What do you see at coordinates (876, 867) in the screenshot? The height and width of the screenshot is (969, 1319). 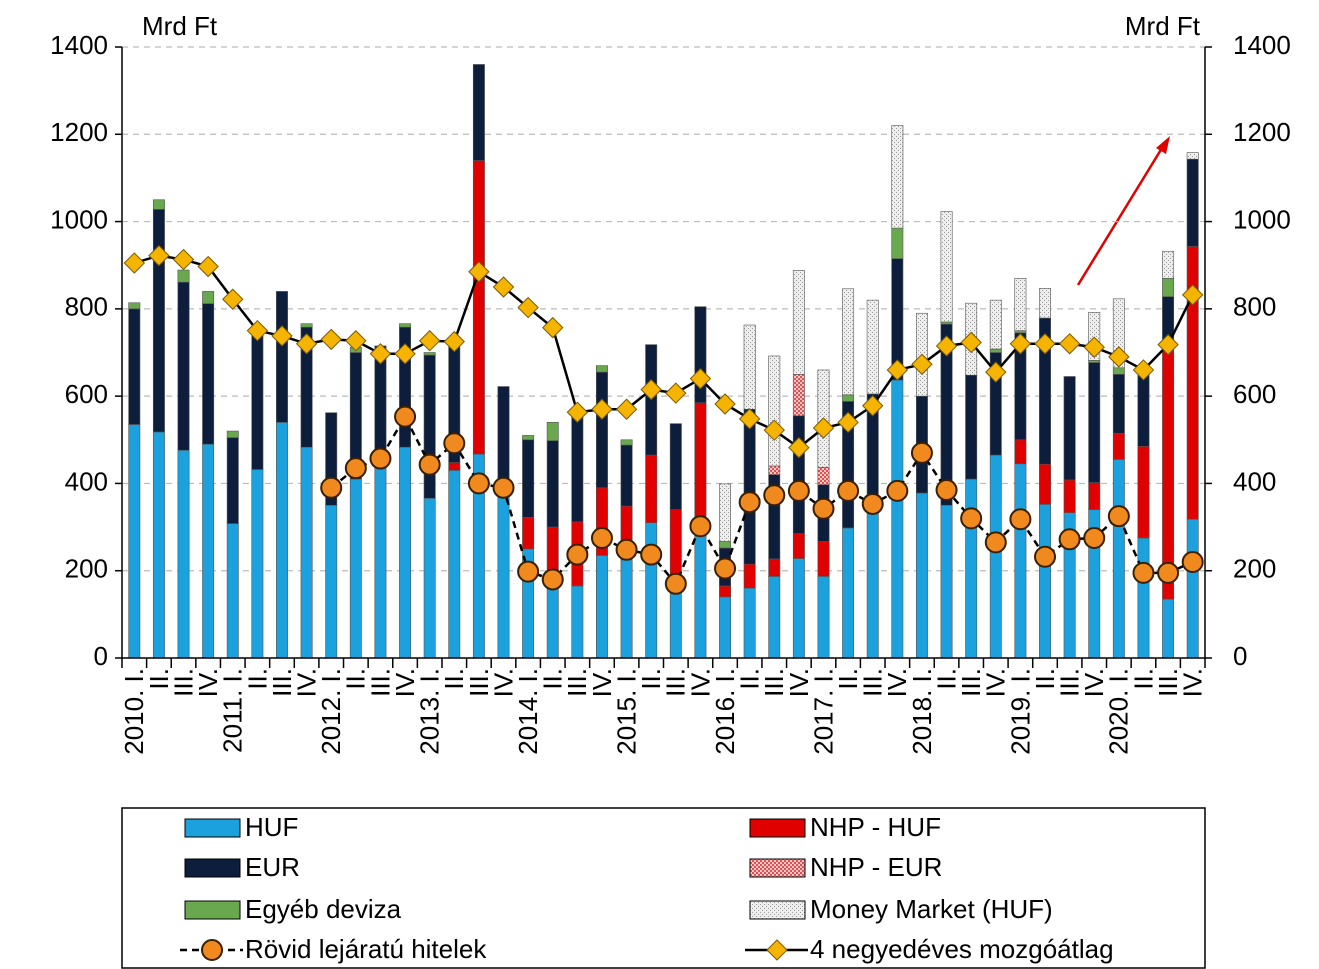 I see `legend-label: NHP - EUR` at bounding box center [876, 867].